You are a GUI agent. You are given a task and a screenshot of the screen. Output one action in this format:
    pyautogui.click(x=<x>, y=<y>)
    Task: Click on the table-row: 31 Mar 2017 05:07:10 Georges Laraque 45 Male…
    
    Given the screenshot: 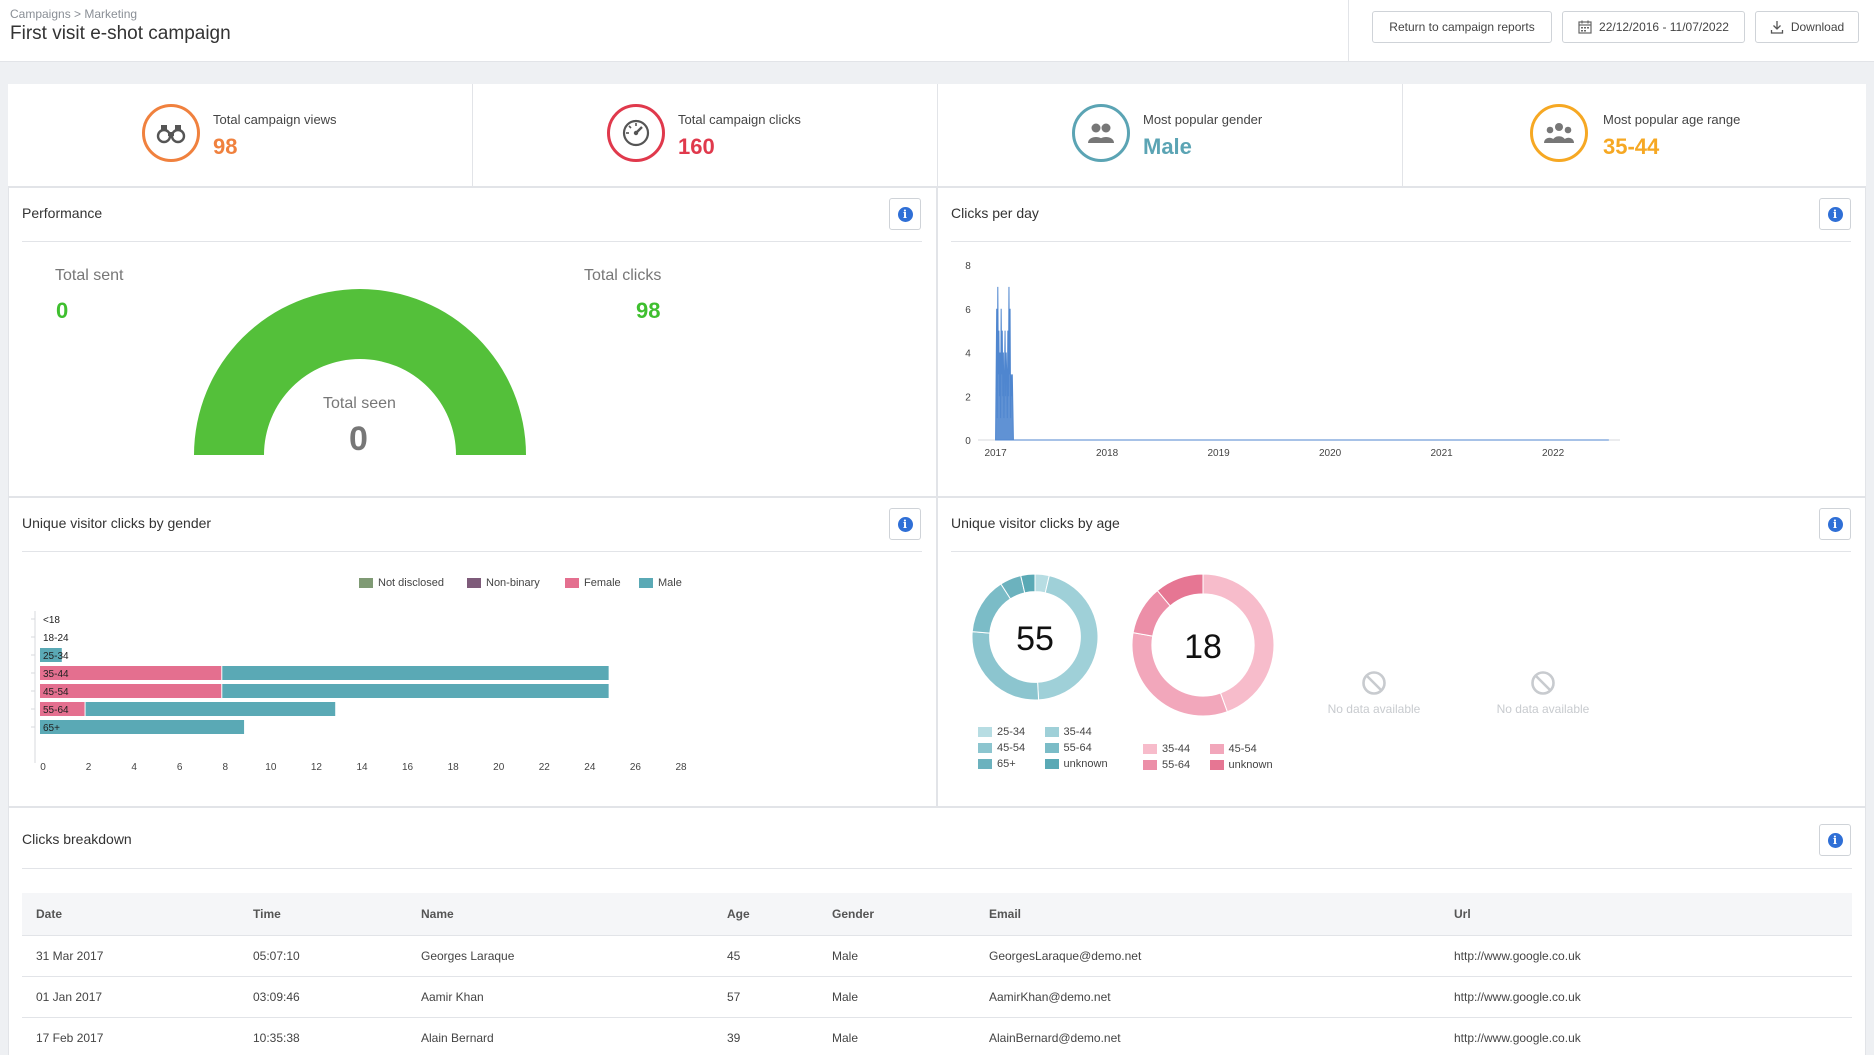 What is the action you would take?
    pyautogui.click(x=937, y=956)
    